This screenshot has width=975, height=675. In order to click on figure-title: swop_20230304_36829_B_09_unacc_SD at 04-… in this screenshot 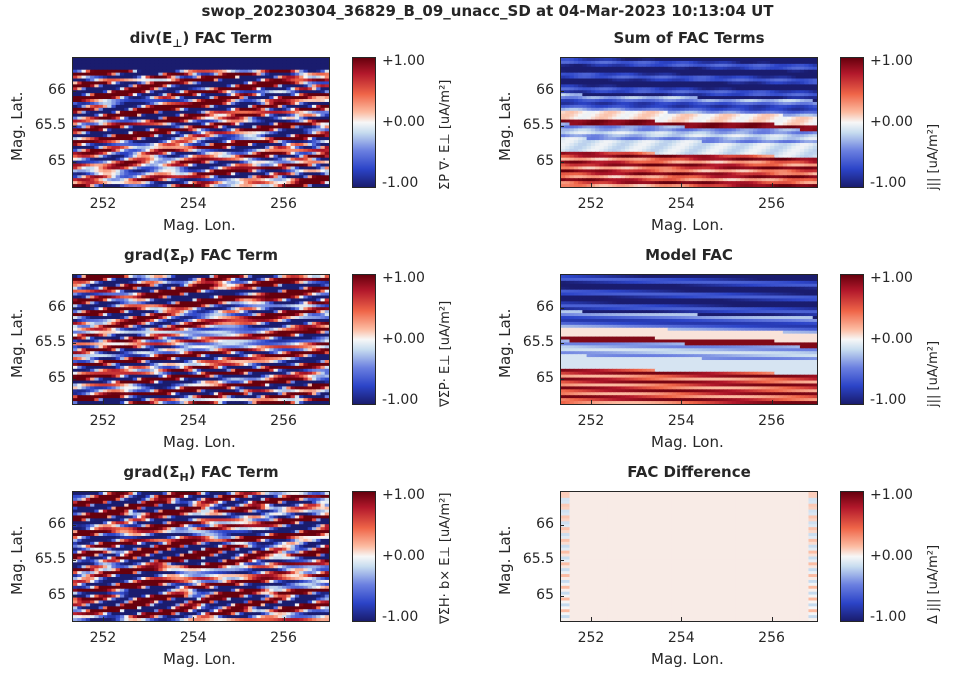, I will do `click(487, 11)`.